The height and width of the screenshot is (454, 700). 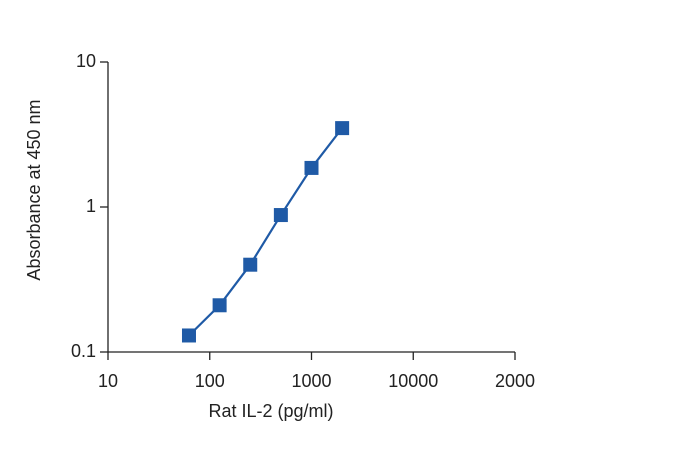 What do you see at coordinates (83, 351) in the screenshot?
I see `y-tick-label: 0.1` at bounding box center [83, 351].